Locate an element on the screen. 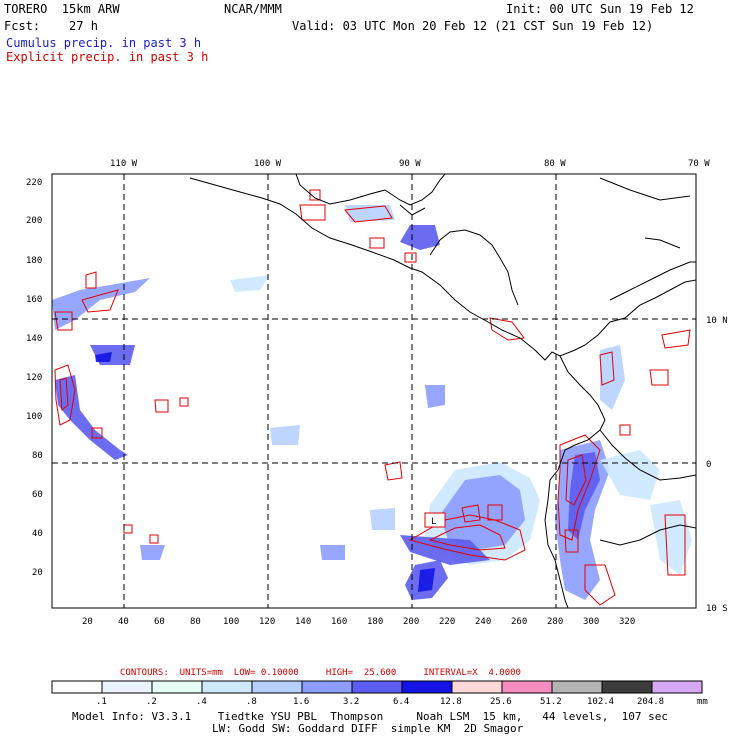 The image size is (740, 740). field-title-cumulus: Cumulus precip. in past 3 h is located at coordinates (104, 43).